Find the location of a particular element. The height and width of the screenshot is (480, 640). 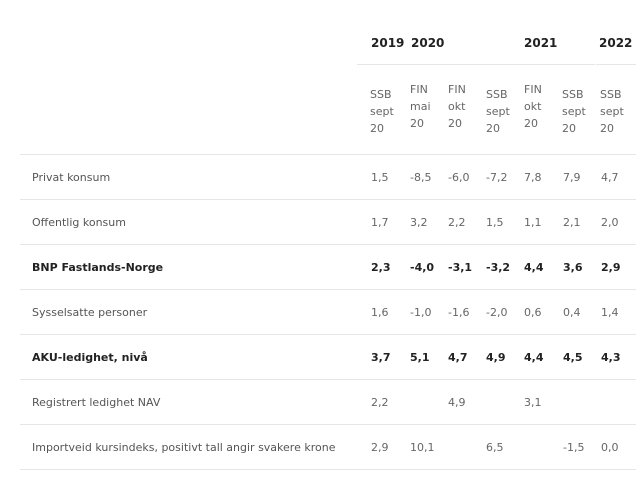

table-cell: -1,0 is located at coordinates (421, 312).